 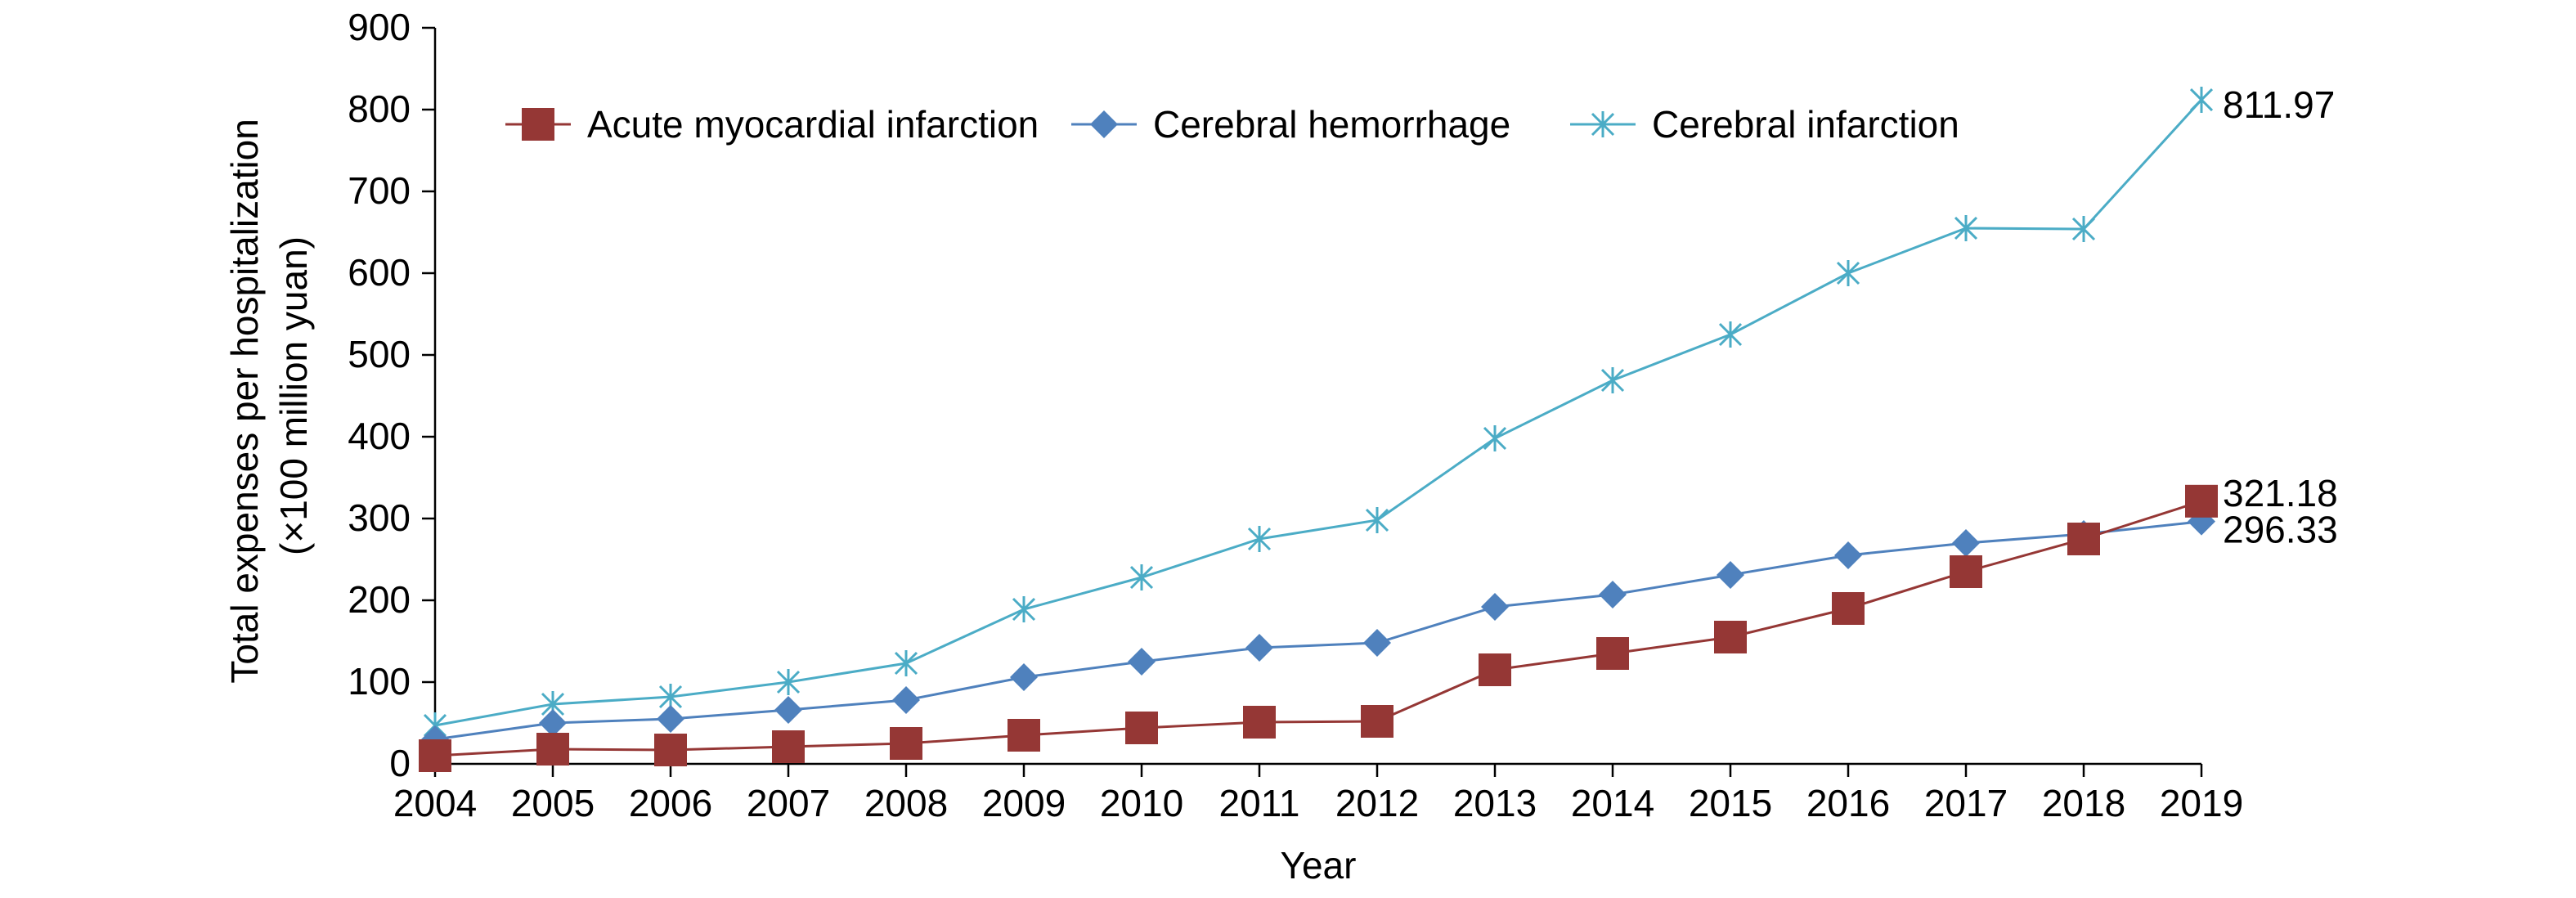 What do you see at coordinates (1731, 803) in the screenshot?
I see `x-tick-label: 2015` at bounding box center [1731, 803].